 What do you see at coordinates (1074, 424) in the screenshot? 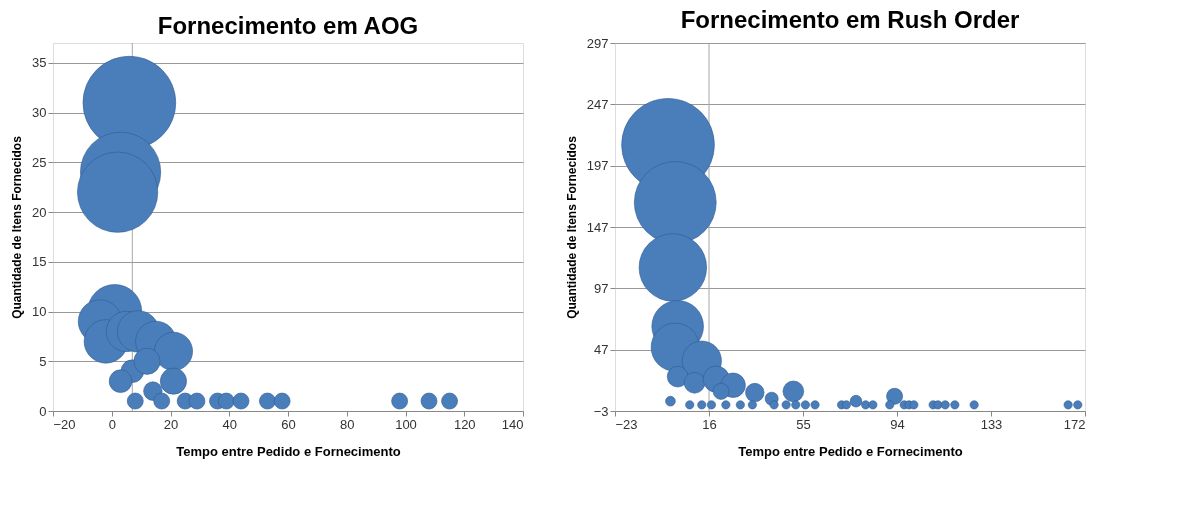
I see `x-tick-label: 172` at bounding box center [1074, 424].